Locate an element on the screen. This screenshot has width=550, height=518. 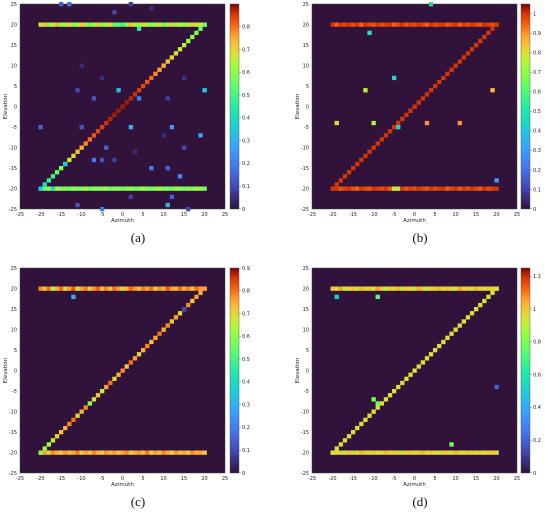
y-tick-label: 25 is located at coordinates (306, 5).